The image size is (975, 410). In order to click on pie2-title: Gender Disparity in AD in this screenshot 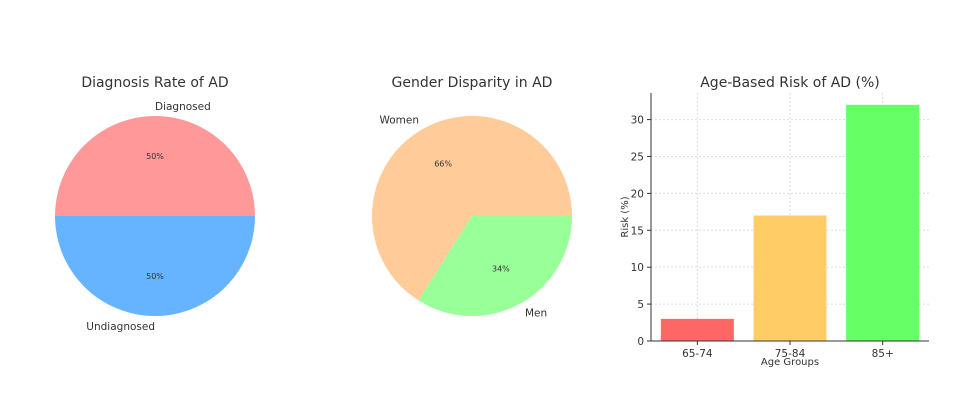, I will do `click(472, 83)`.